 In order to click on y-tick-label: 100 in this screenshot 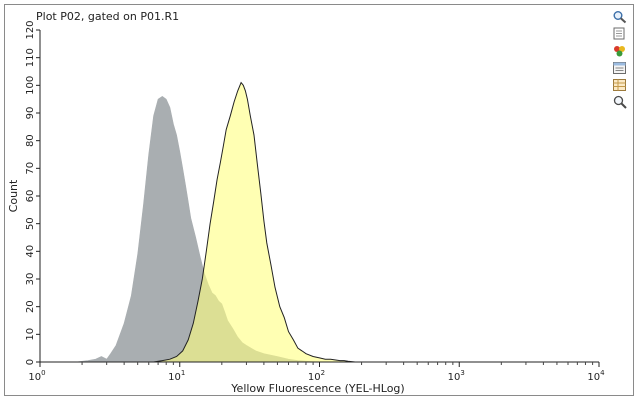, I will do `click(30, 85)`.